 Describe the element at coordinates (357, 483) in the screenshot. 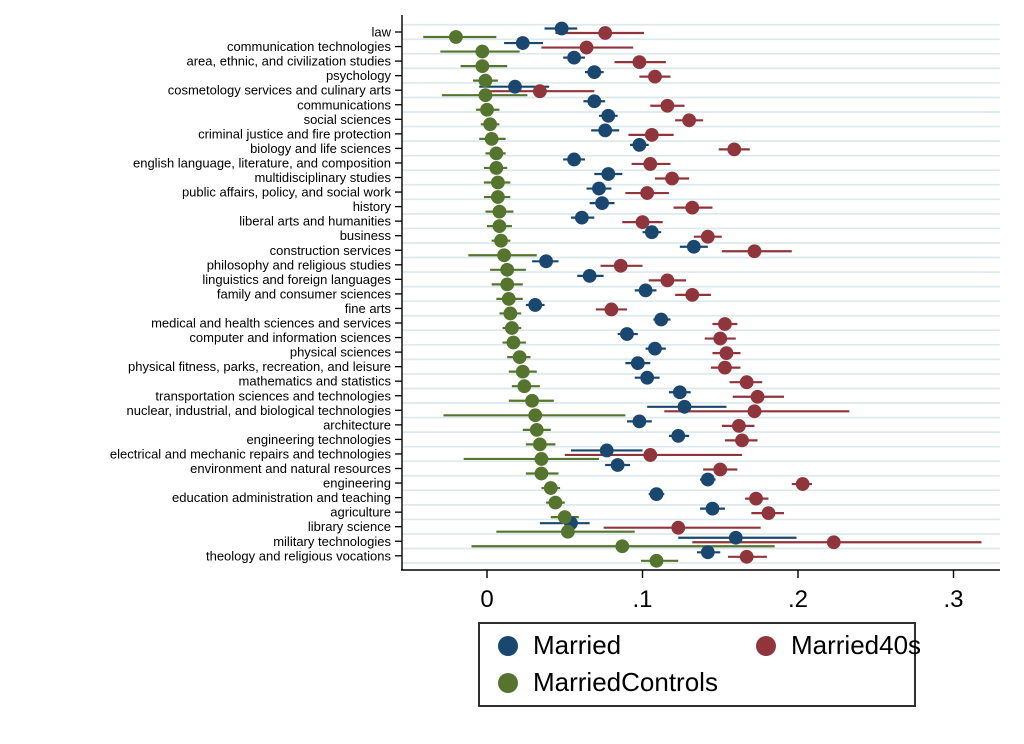

I see `category-label: engineering` at that location.